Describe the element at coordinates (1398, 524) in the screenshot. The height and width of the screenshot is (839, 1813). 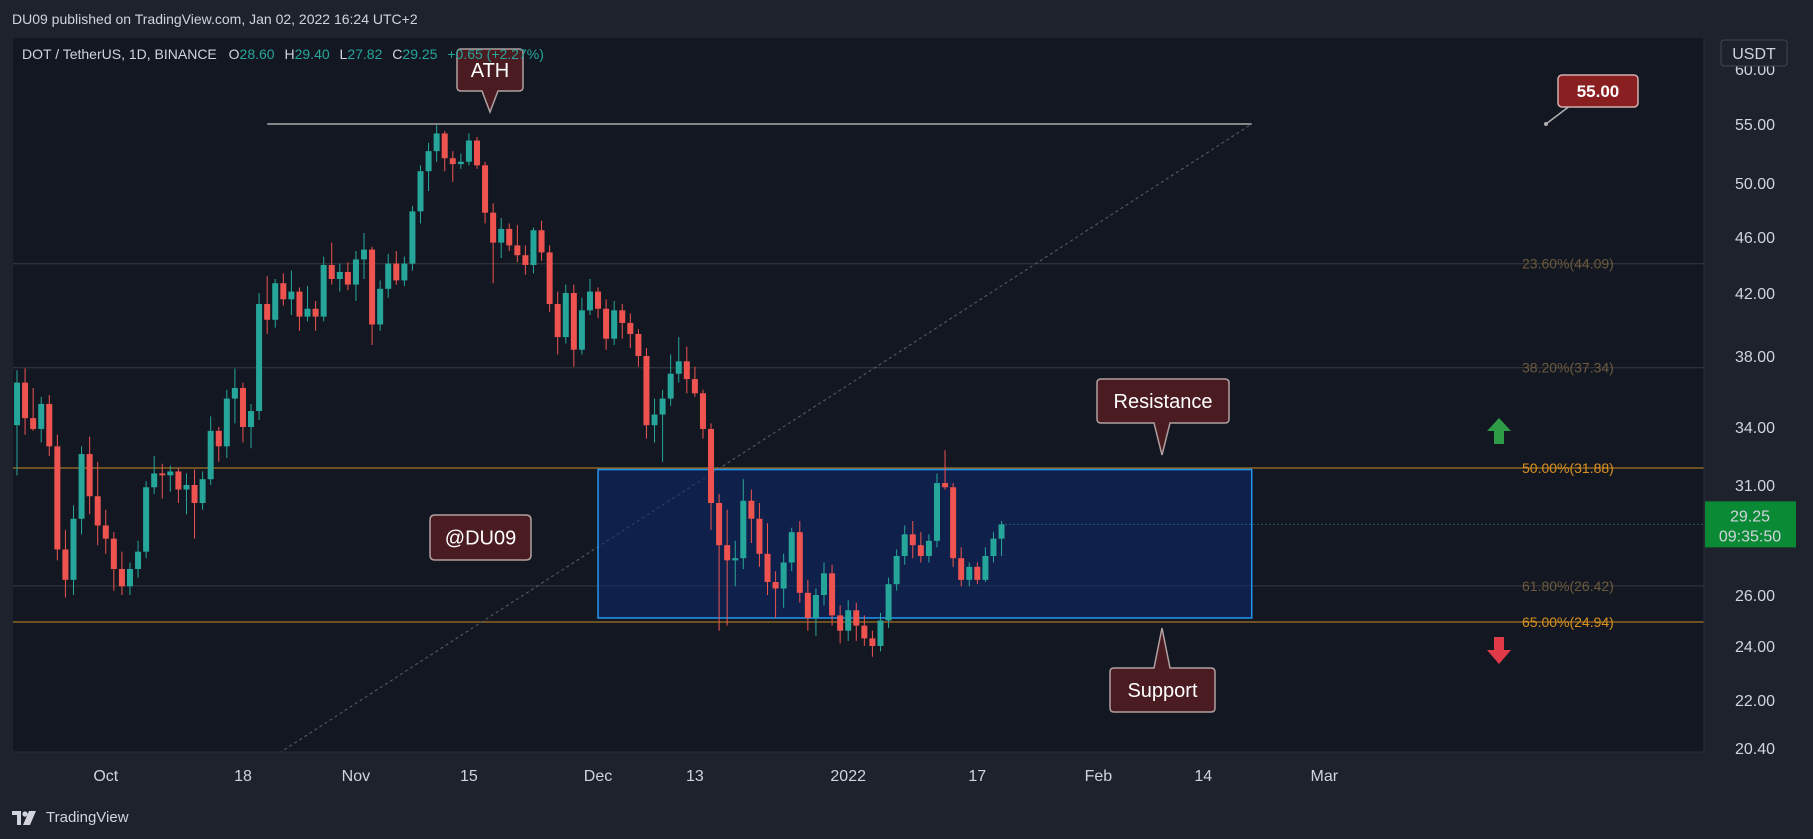
I see `last-price-label: 29.25 09:35:50` at that location.